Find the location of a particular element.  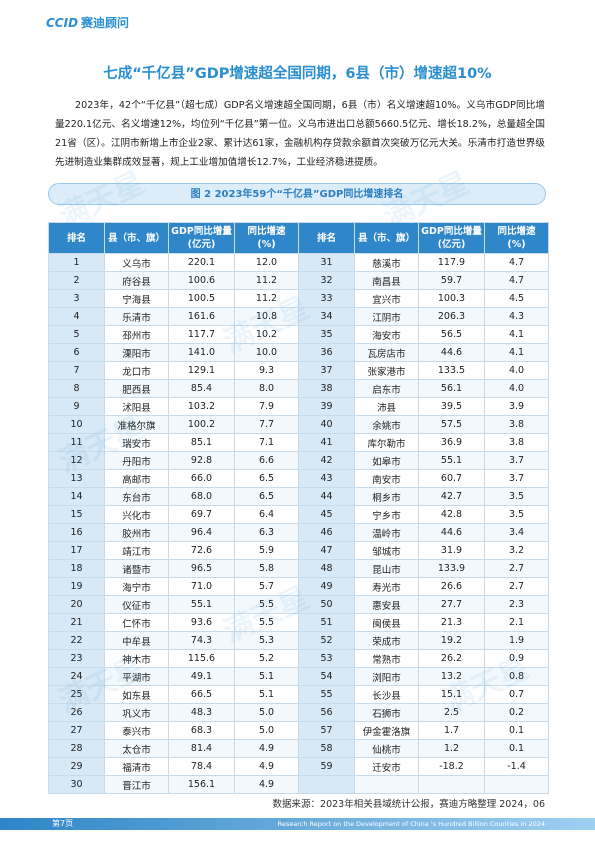

row: 17 靖江市 72.6 5.9 47 邹城市 31.9 3.2 is located at coordinates (298, 550).